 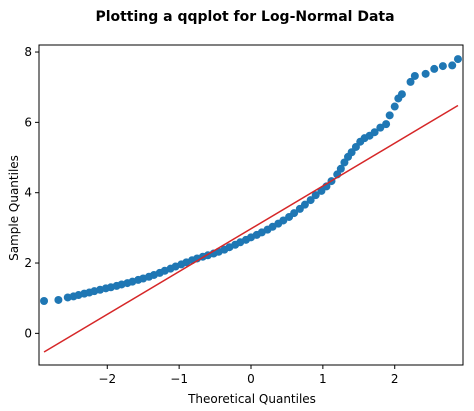 I want to click on y-tick-label: 6, so click(x=28, y=122).